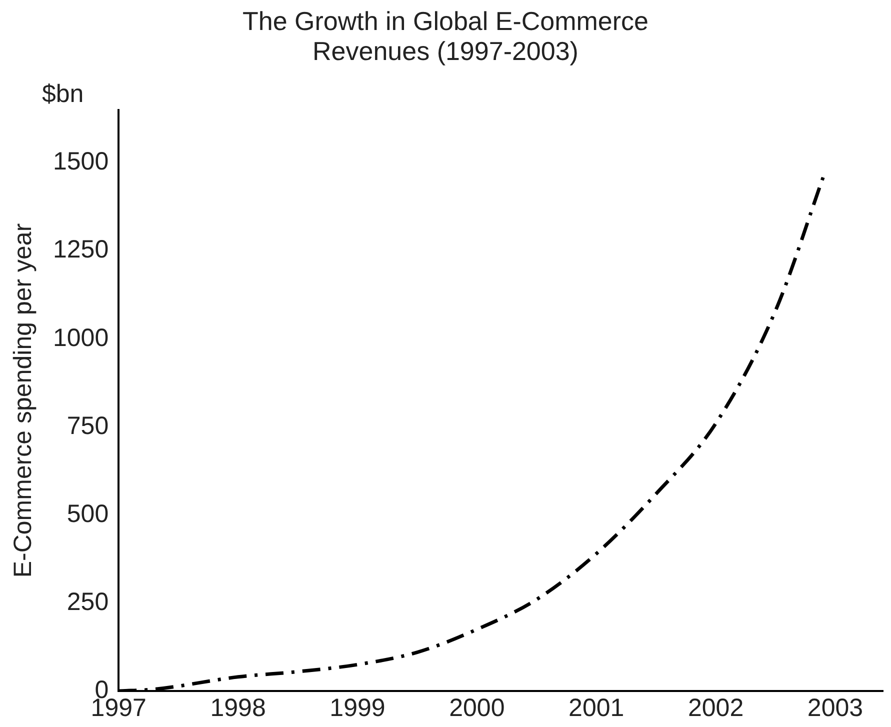 The height and width of the screenshot is (727, 891). What do you see at coordinates (835, 708) in the screenshot?
I see `x-tick-label: 2003` at bounding box center [835, 708].